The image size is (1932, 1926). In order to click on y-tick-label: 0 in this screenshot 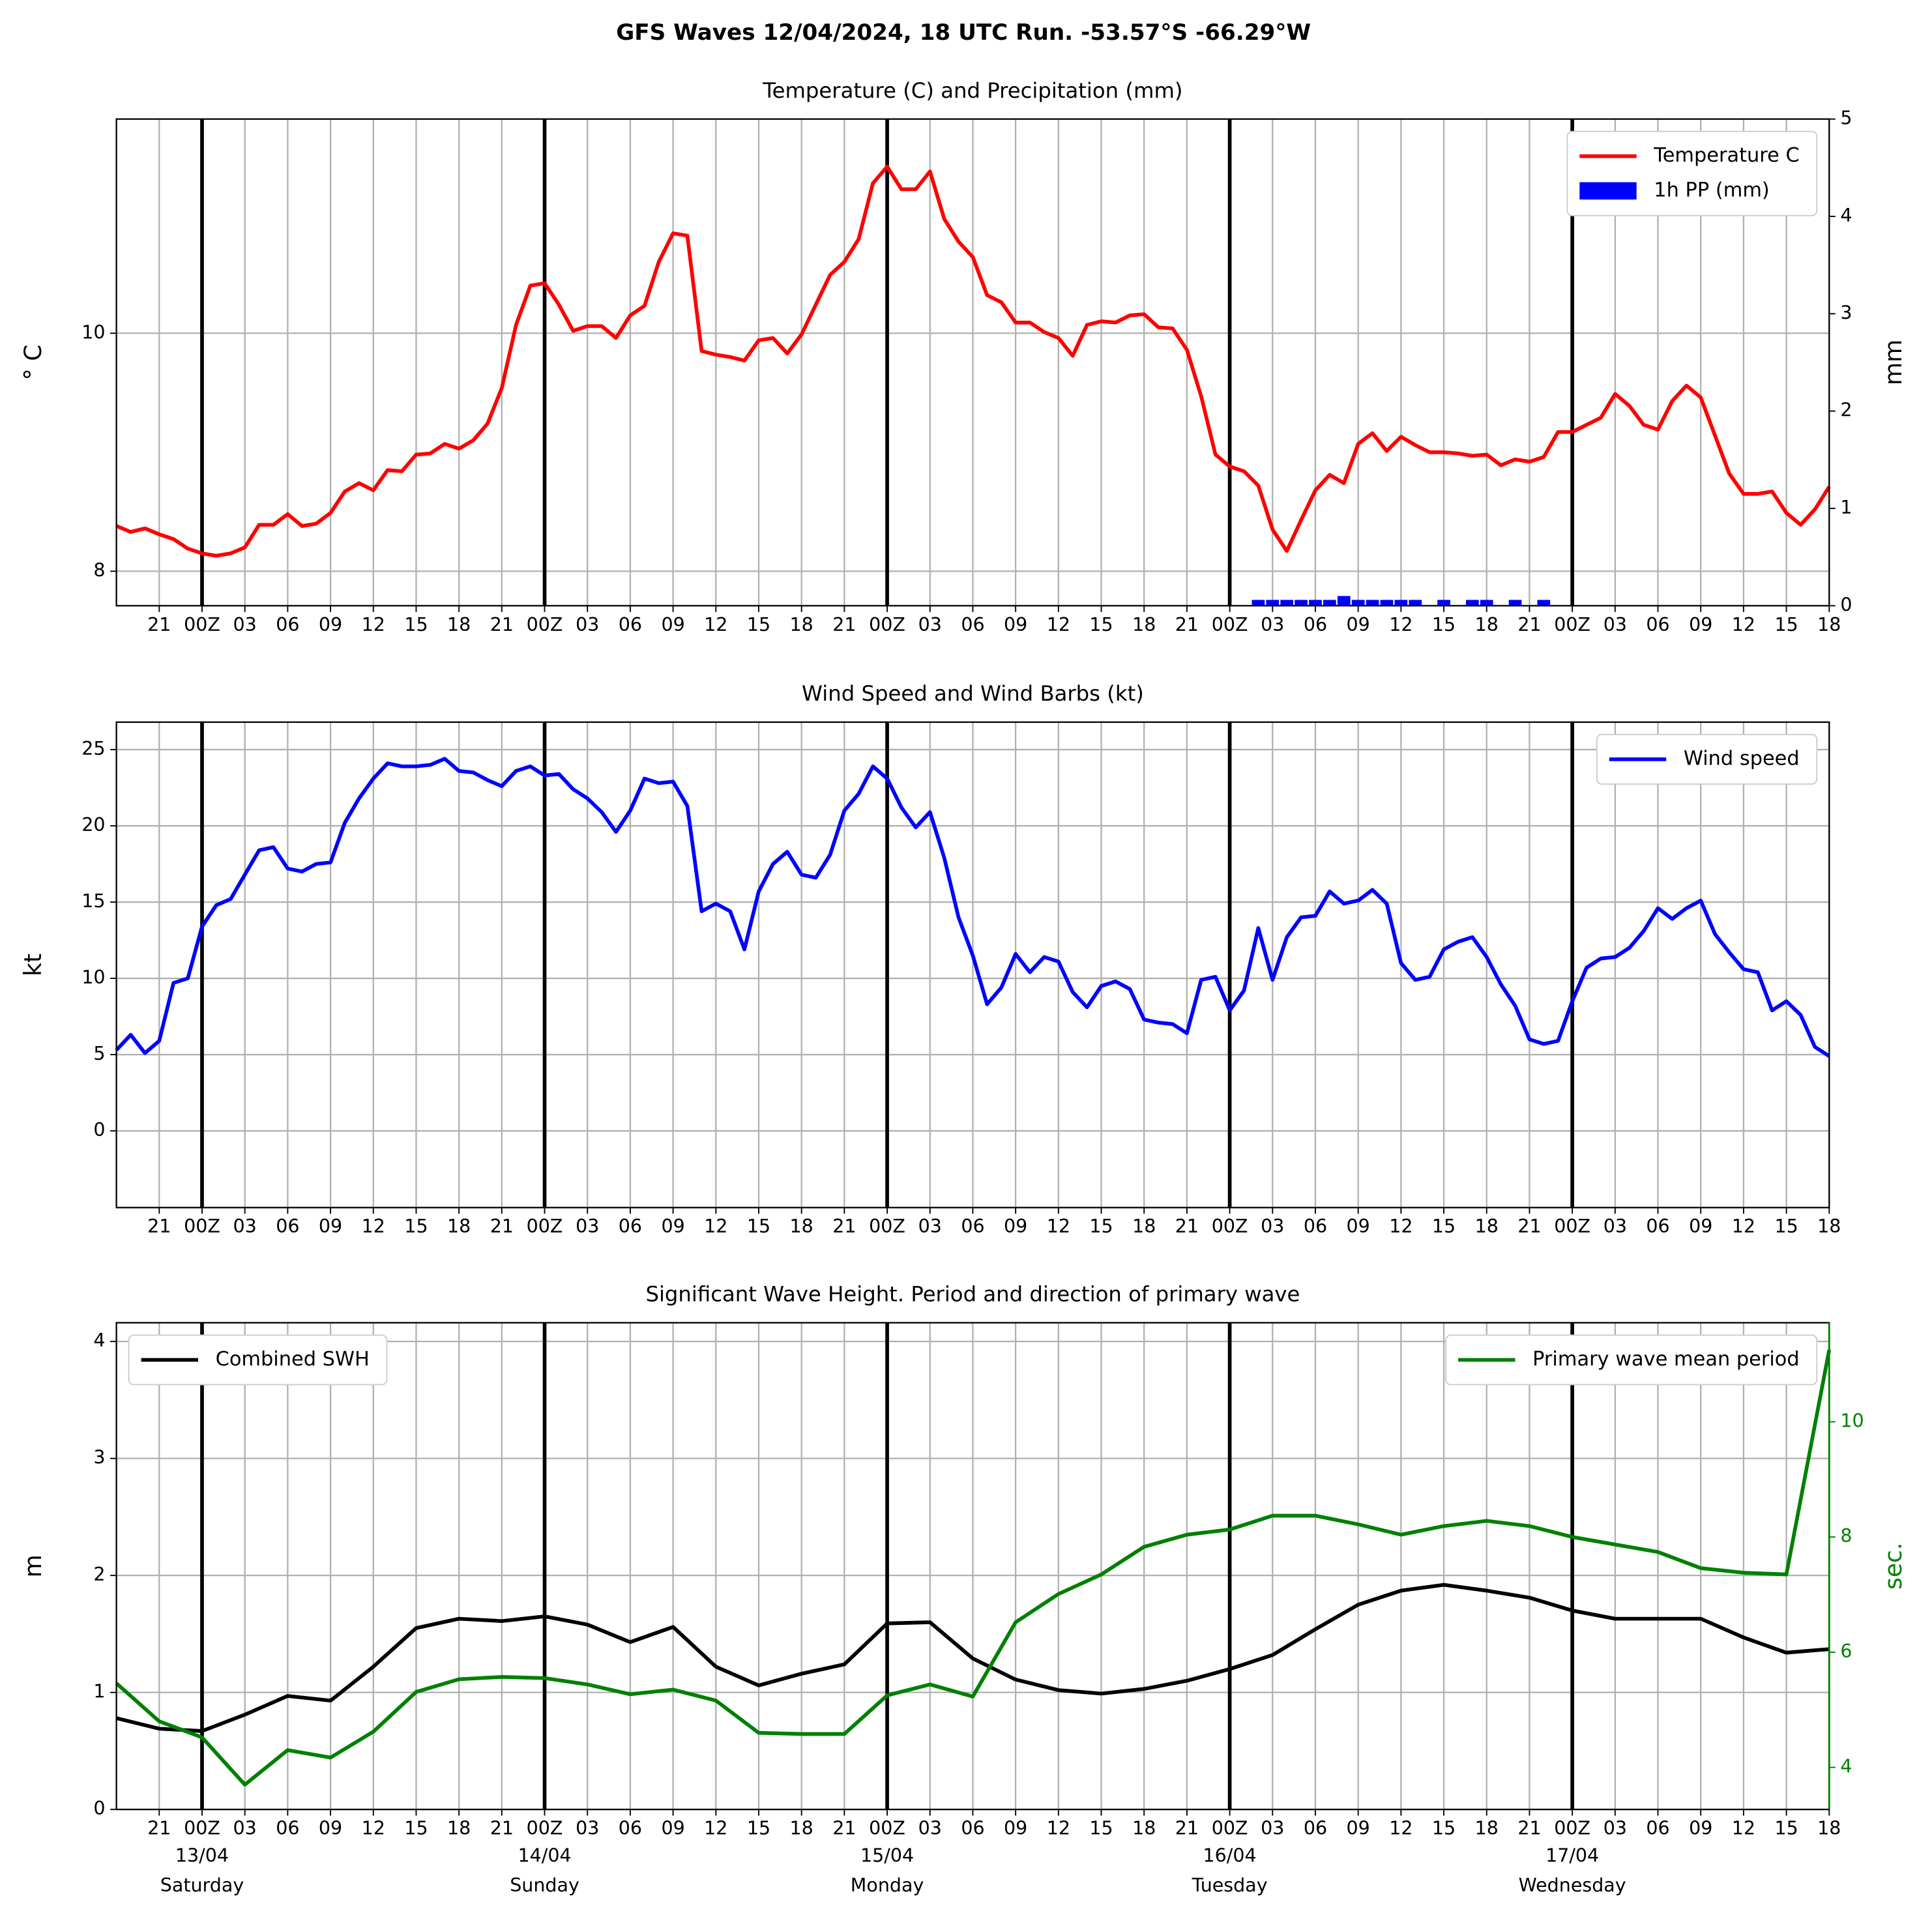, I will do `click(99, 1130)`.